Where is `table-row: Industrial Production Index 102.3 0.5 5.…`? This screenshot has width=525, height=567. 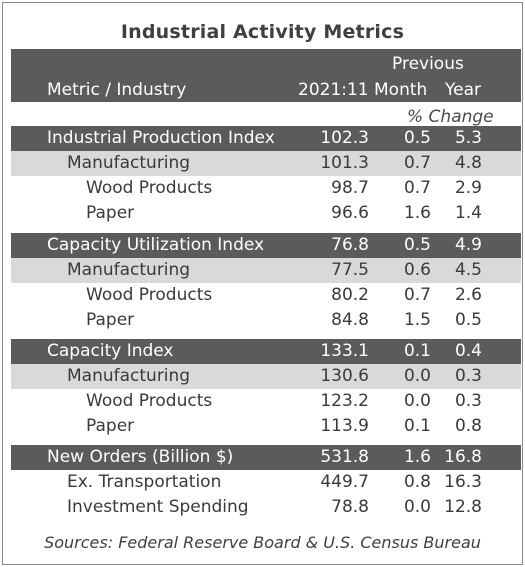 table-row: Industrial Production Index 102.3 0.5 5.… is located at coordinates (266, 138).